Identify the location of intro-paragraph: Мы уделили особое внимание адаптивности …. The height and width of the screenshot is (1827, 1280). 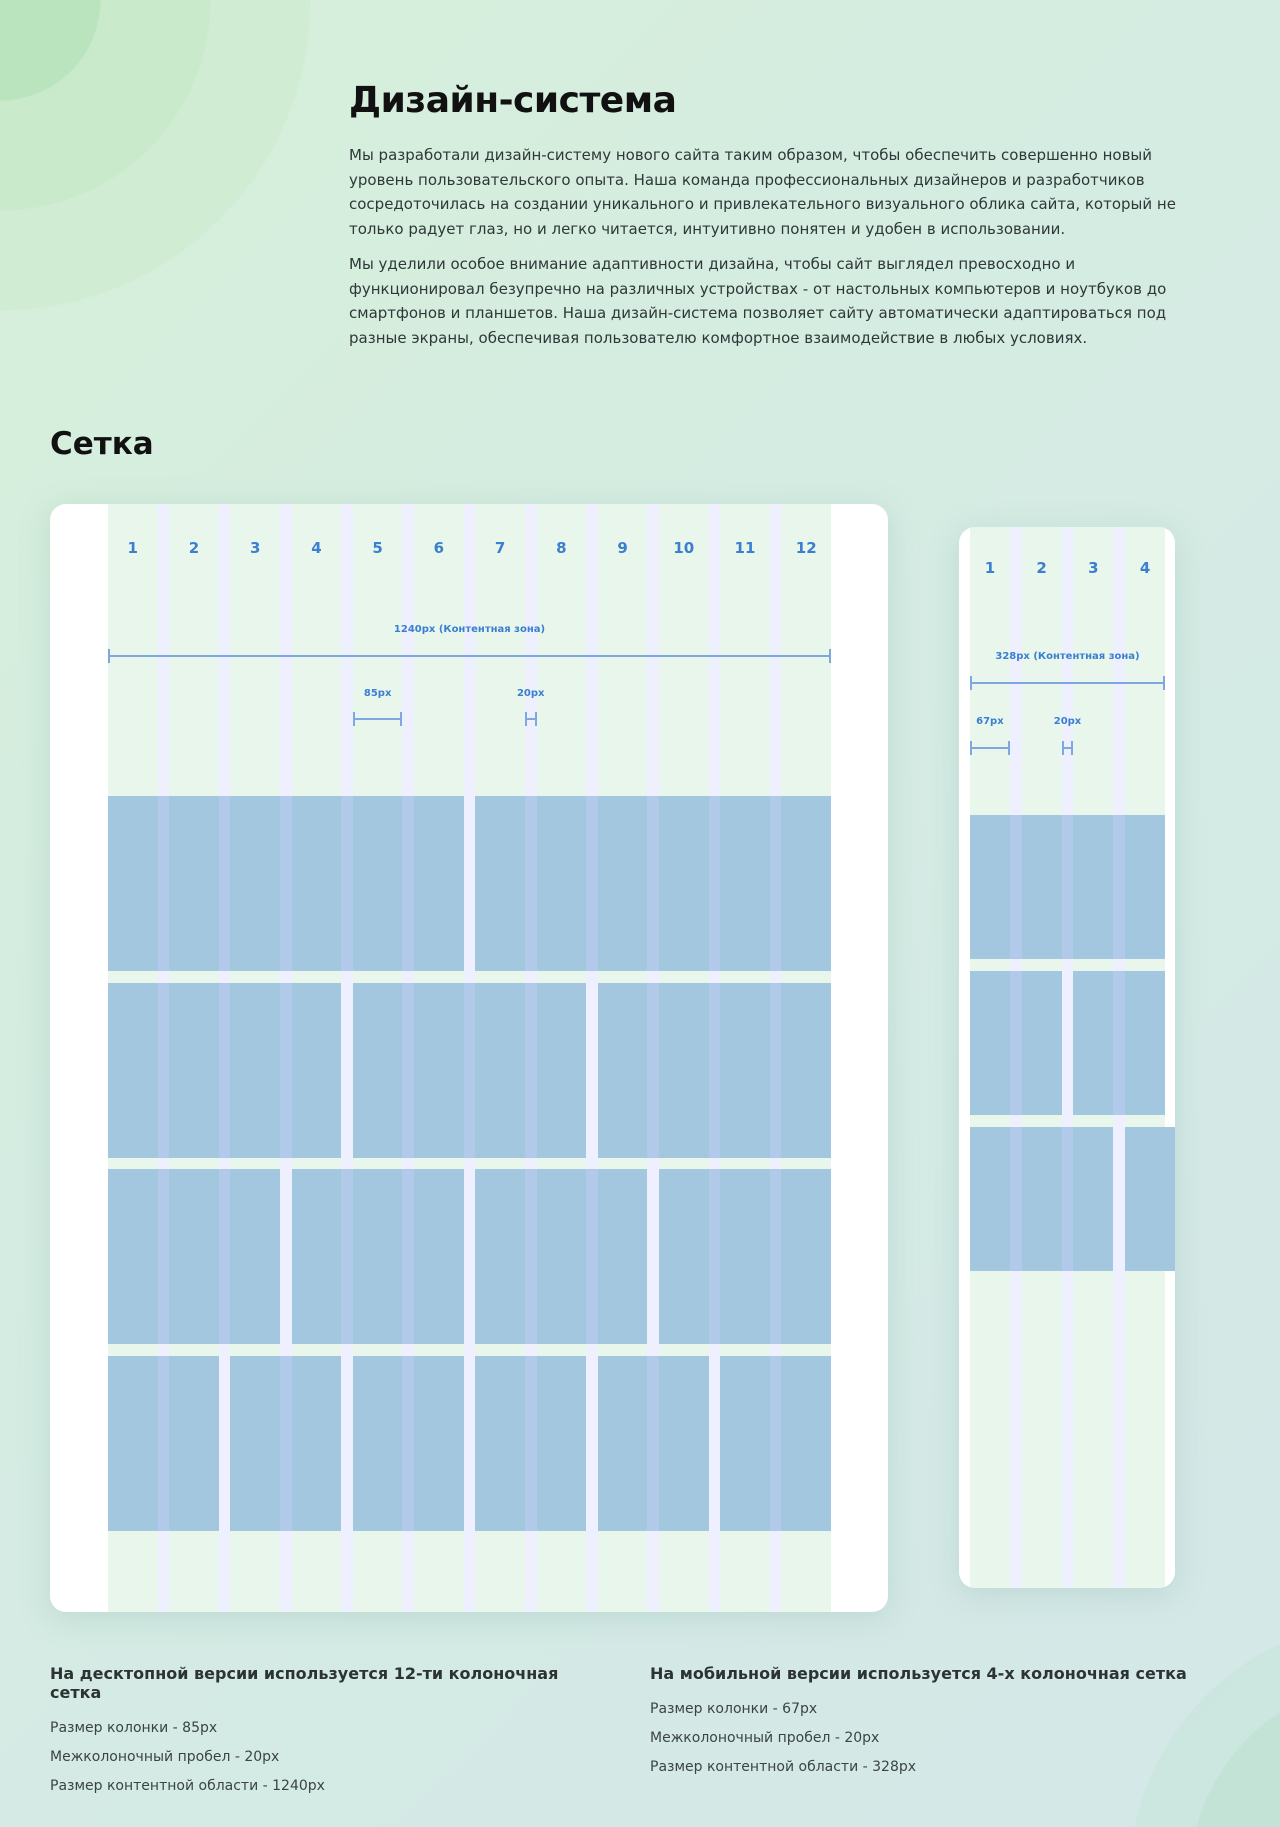
(758, 301).